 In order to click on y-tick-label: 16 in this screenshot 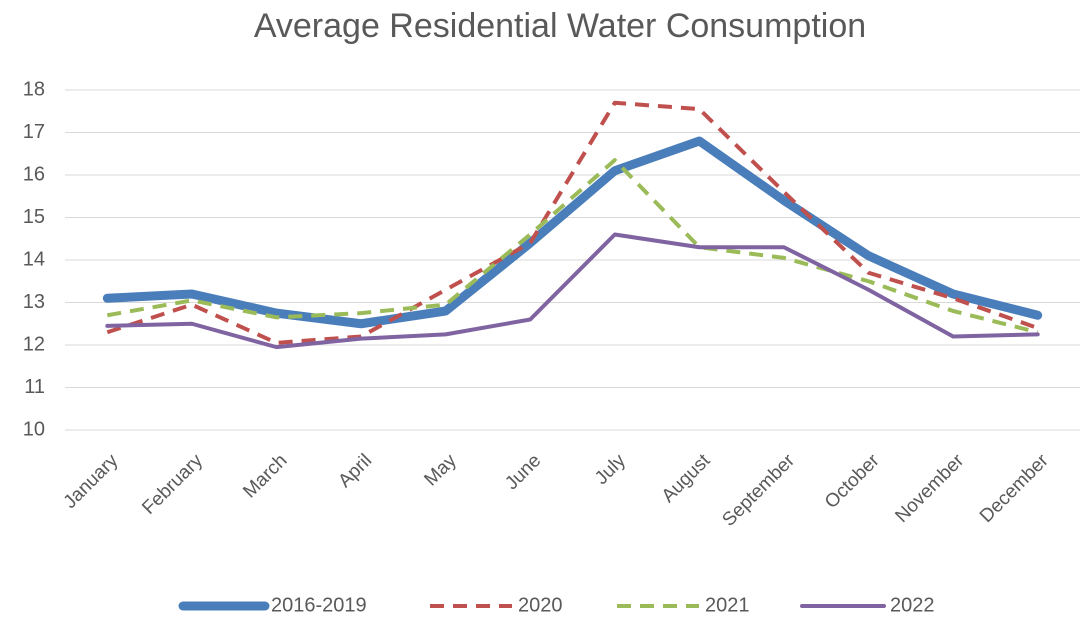, I will do `click(34, 174)`.